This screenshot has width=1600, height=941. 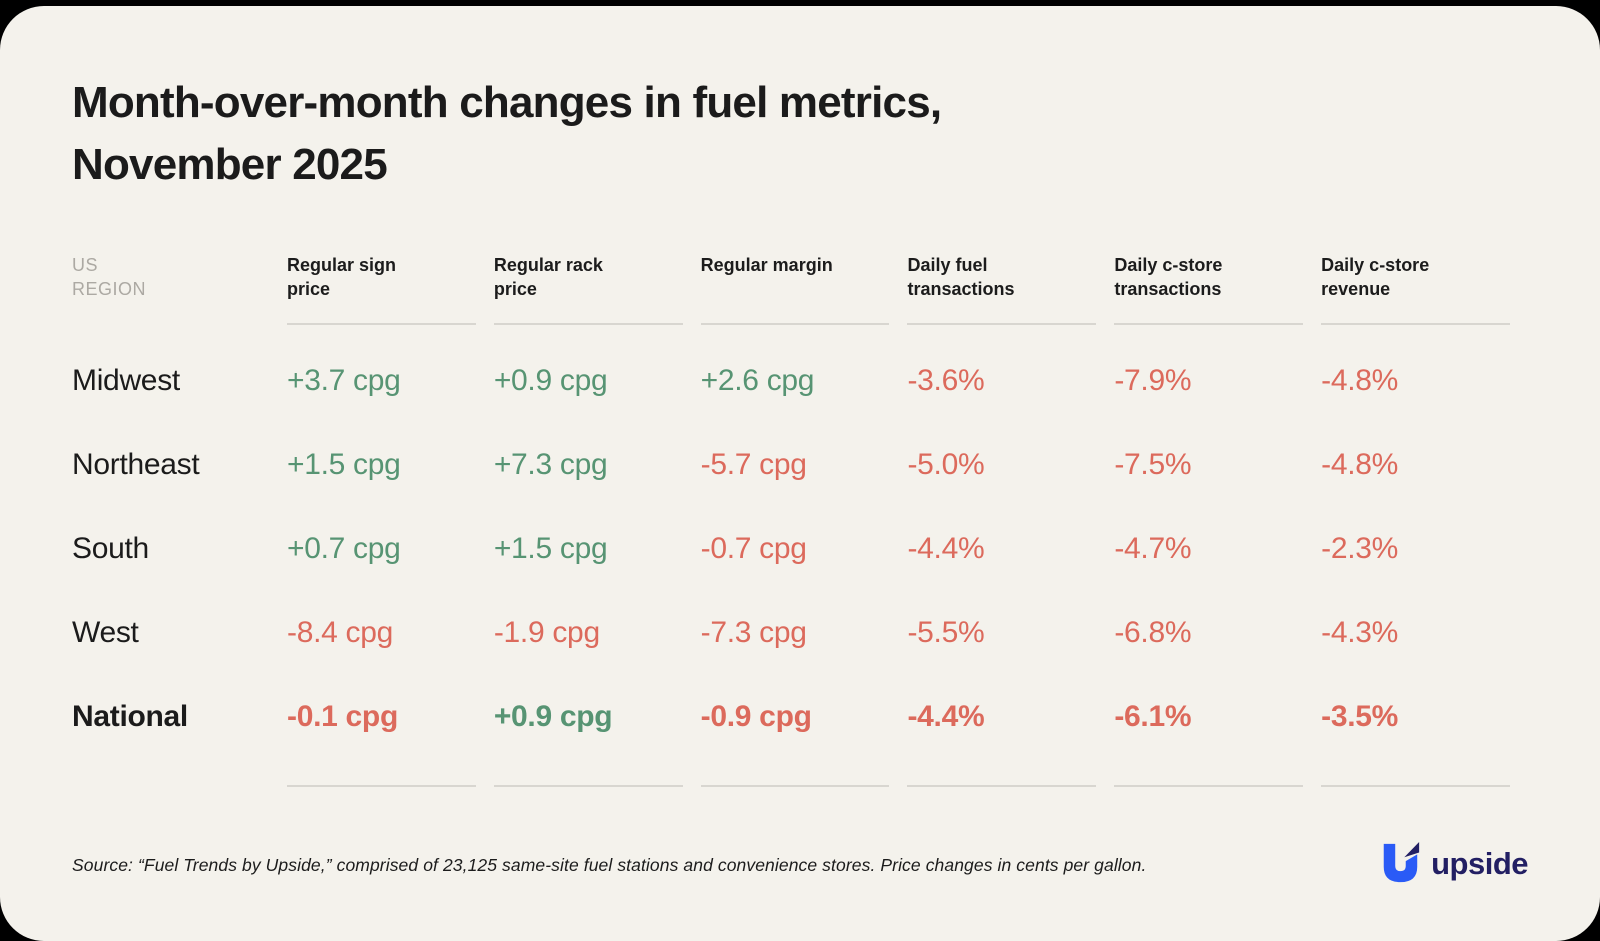 I want to click on metric-value: -7.5%, so click(x=1153, y=464).